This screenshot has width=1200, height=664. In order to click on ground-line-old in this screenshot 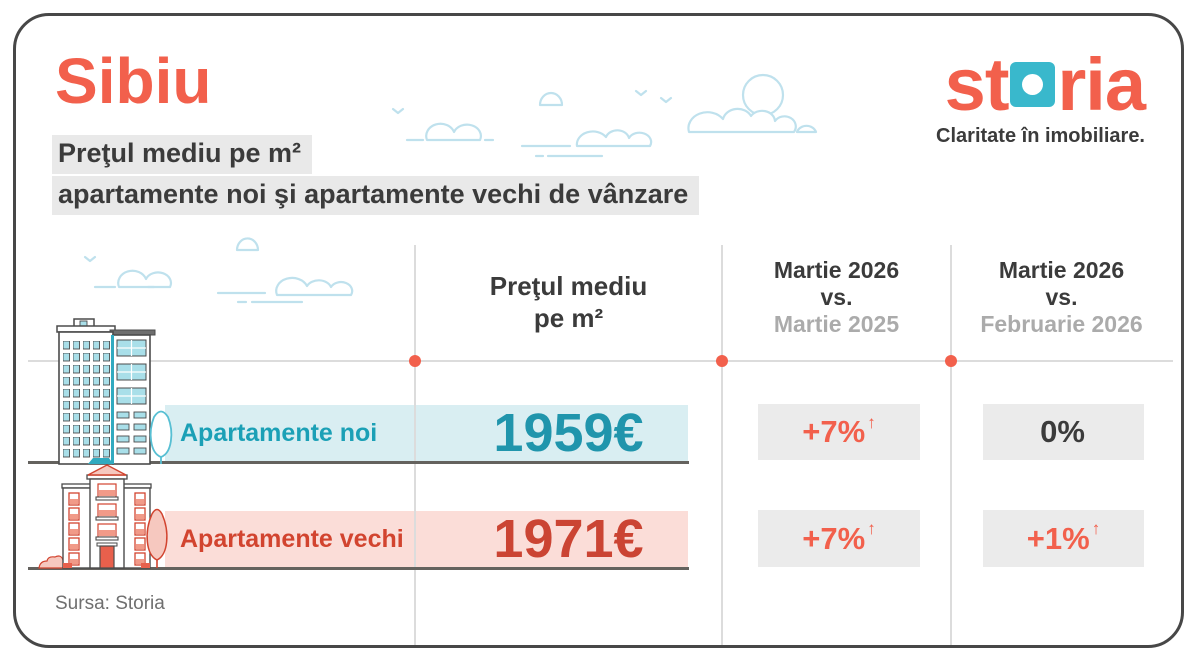, I will do `click(358, 568)`.